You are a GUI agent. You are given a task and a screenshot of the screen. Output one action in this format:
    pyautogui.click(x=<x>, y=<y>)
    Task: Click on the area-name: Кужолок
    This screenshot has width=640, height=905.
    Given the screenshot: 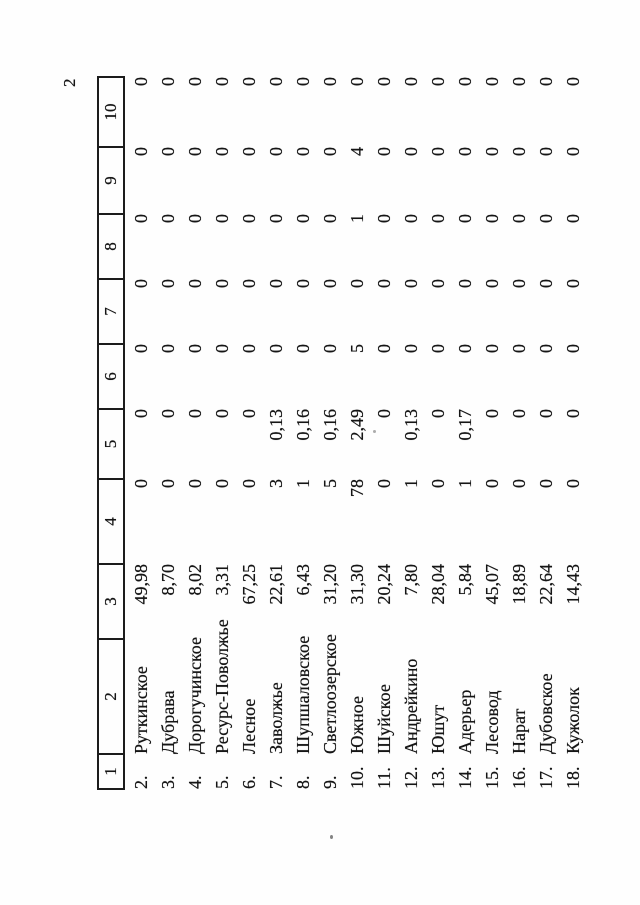 What is the action you would take?
    pyautogui.click(x=573, y=720)
    